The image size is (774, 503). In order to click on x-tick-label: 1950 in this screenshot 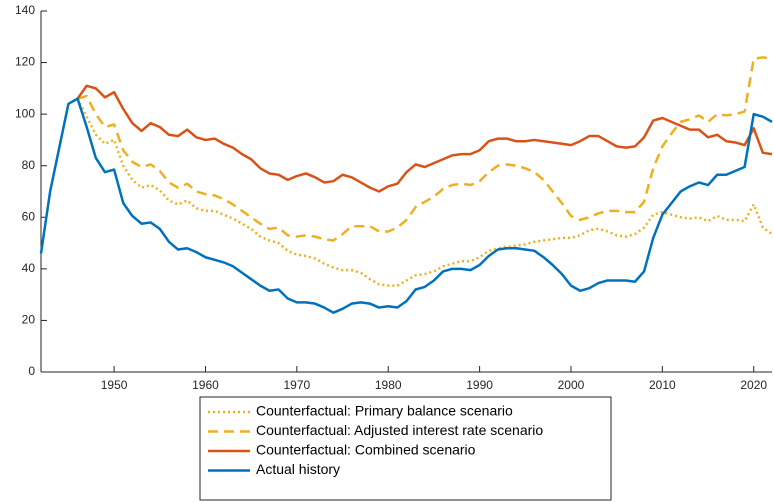, I will do `click(114, 385)`.